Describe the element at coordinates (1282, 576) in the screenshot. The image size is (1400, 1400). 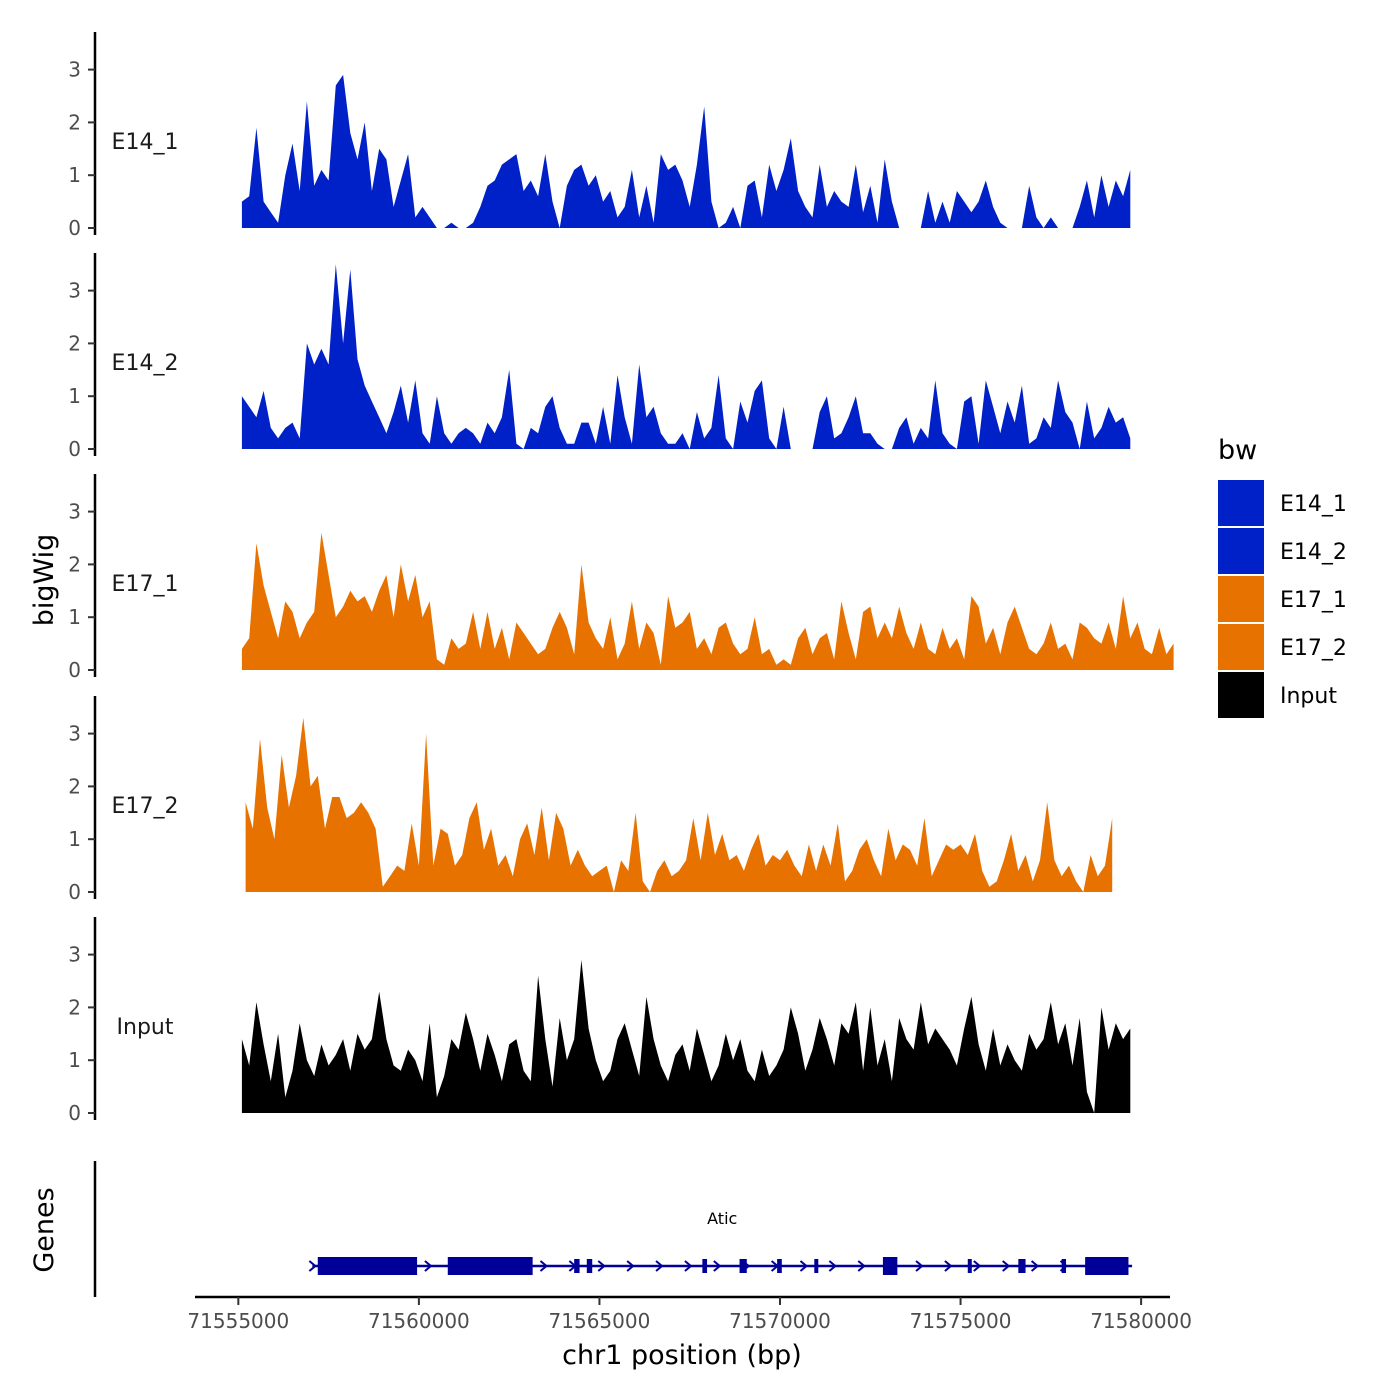
I see `legend: bw E14_1 E14_2 E17_1 E17_2 Input` at that location.